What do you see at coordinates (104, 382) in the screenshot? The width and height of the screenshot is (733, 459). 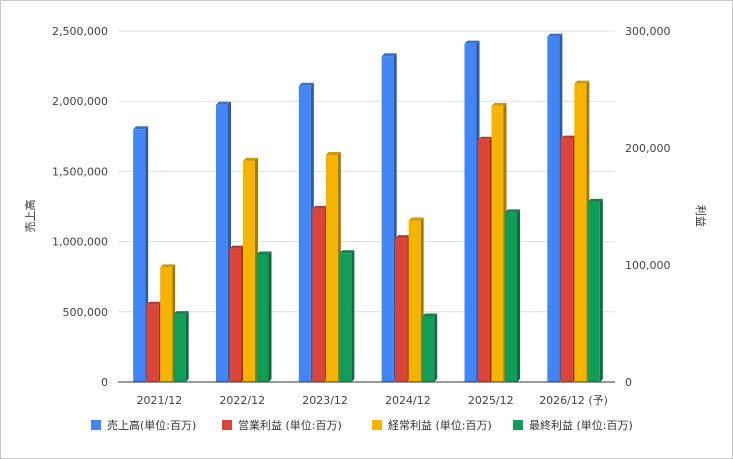 I see `left-tick-label: 0` at bounding box center [104, 382].